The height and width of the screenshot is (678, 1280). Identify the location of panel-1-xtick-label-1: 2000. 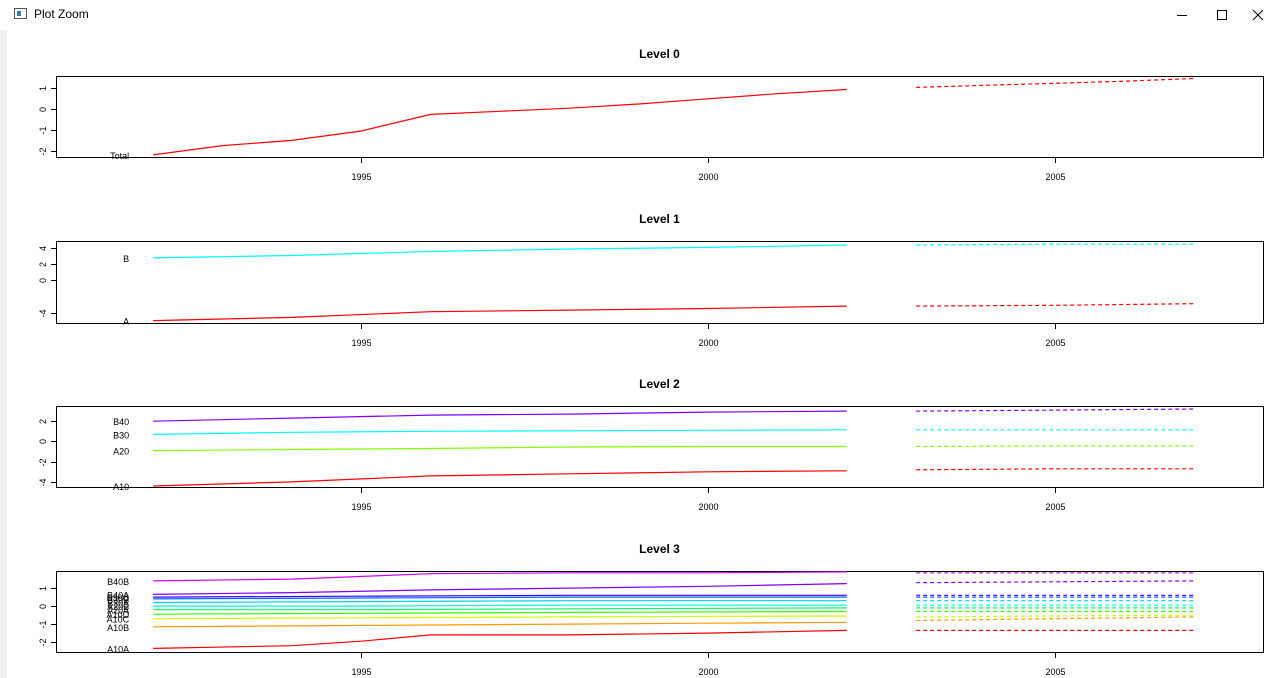
(708, 343).